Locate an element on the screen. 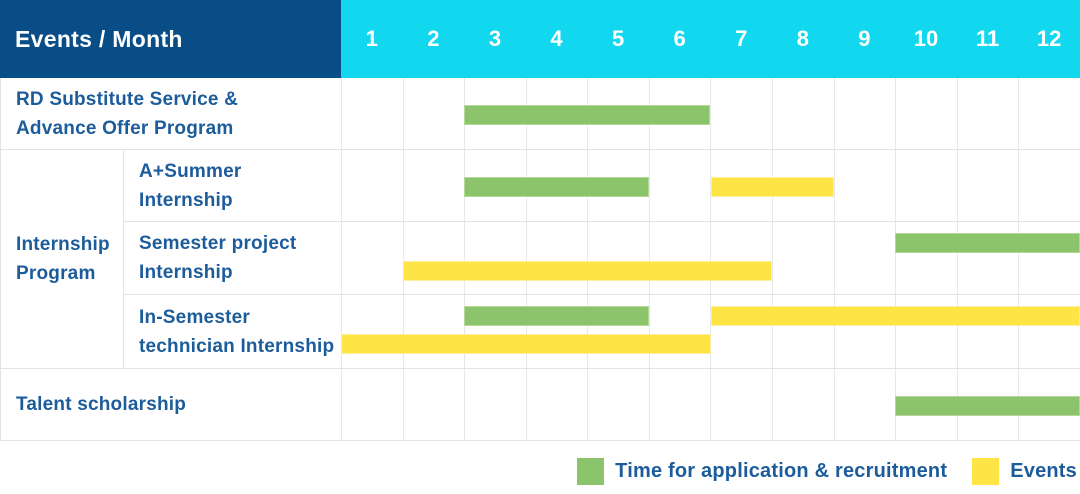 The height and width of the screenshot is (494, 1080). month-label: 4 is located at coordinates (556, 38).